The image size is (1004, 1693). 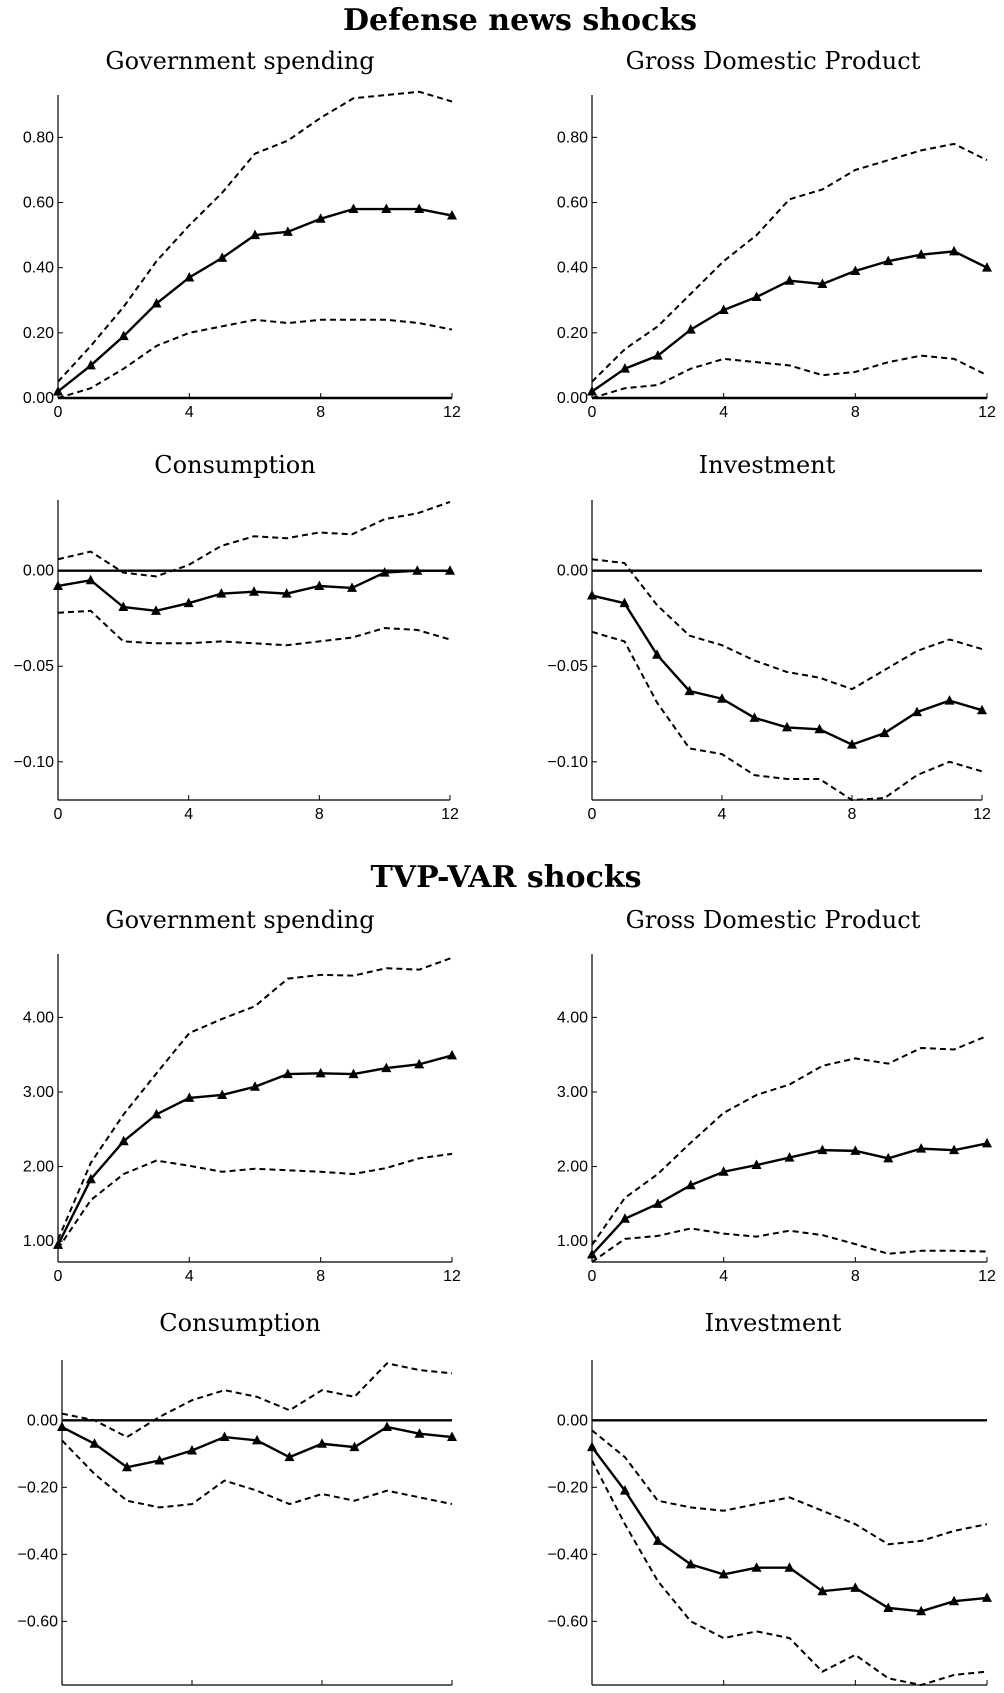 What do you see at coordinates (773, 1323) in the screenshot?
I see `panel-title-tvp-inv: Investment` at bounding box center [773, 1323].